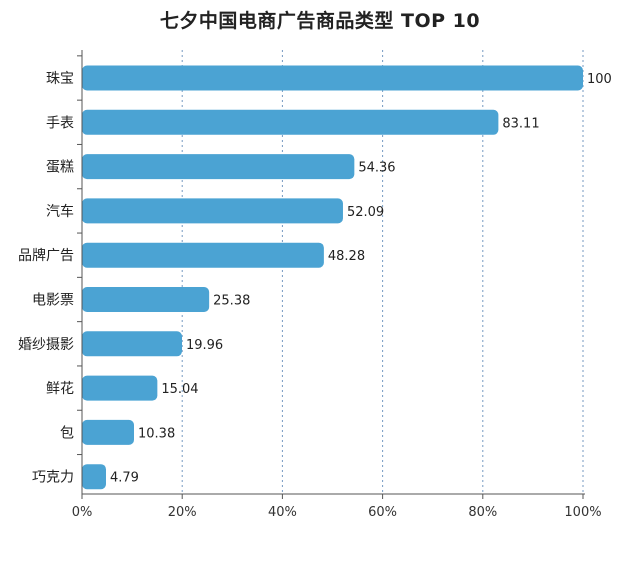 The width and height of the screenshot is (640, 571). Describe the element at coordinates (60, 168) in the screenshot. I see `category-label-2: 蛋糕` at that location.